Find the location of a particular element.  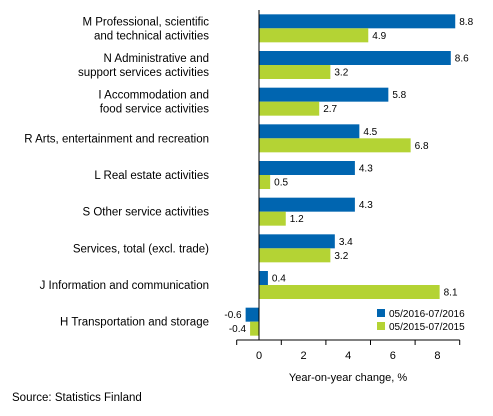

category-label: N Administrative and is located at coordinates (156, 59).